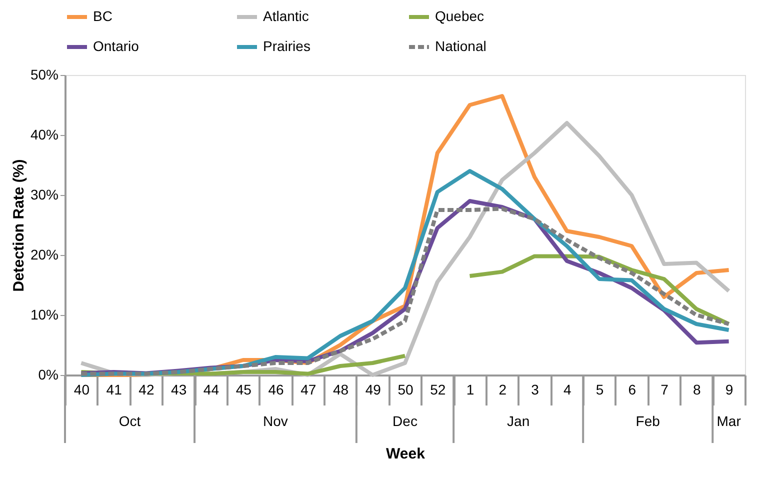 The height and width of the screenshot is (483, 783). What do you see at coordinates (308, 390) in the screenshot?
I see `x-tick-label: 47` at bounding box center [308, 390].